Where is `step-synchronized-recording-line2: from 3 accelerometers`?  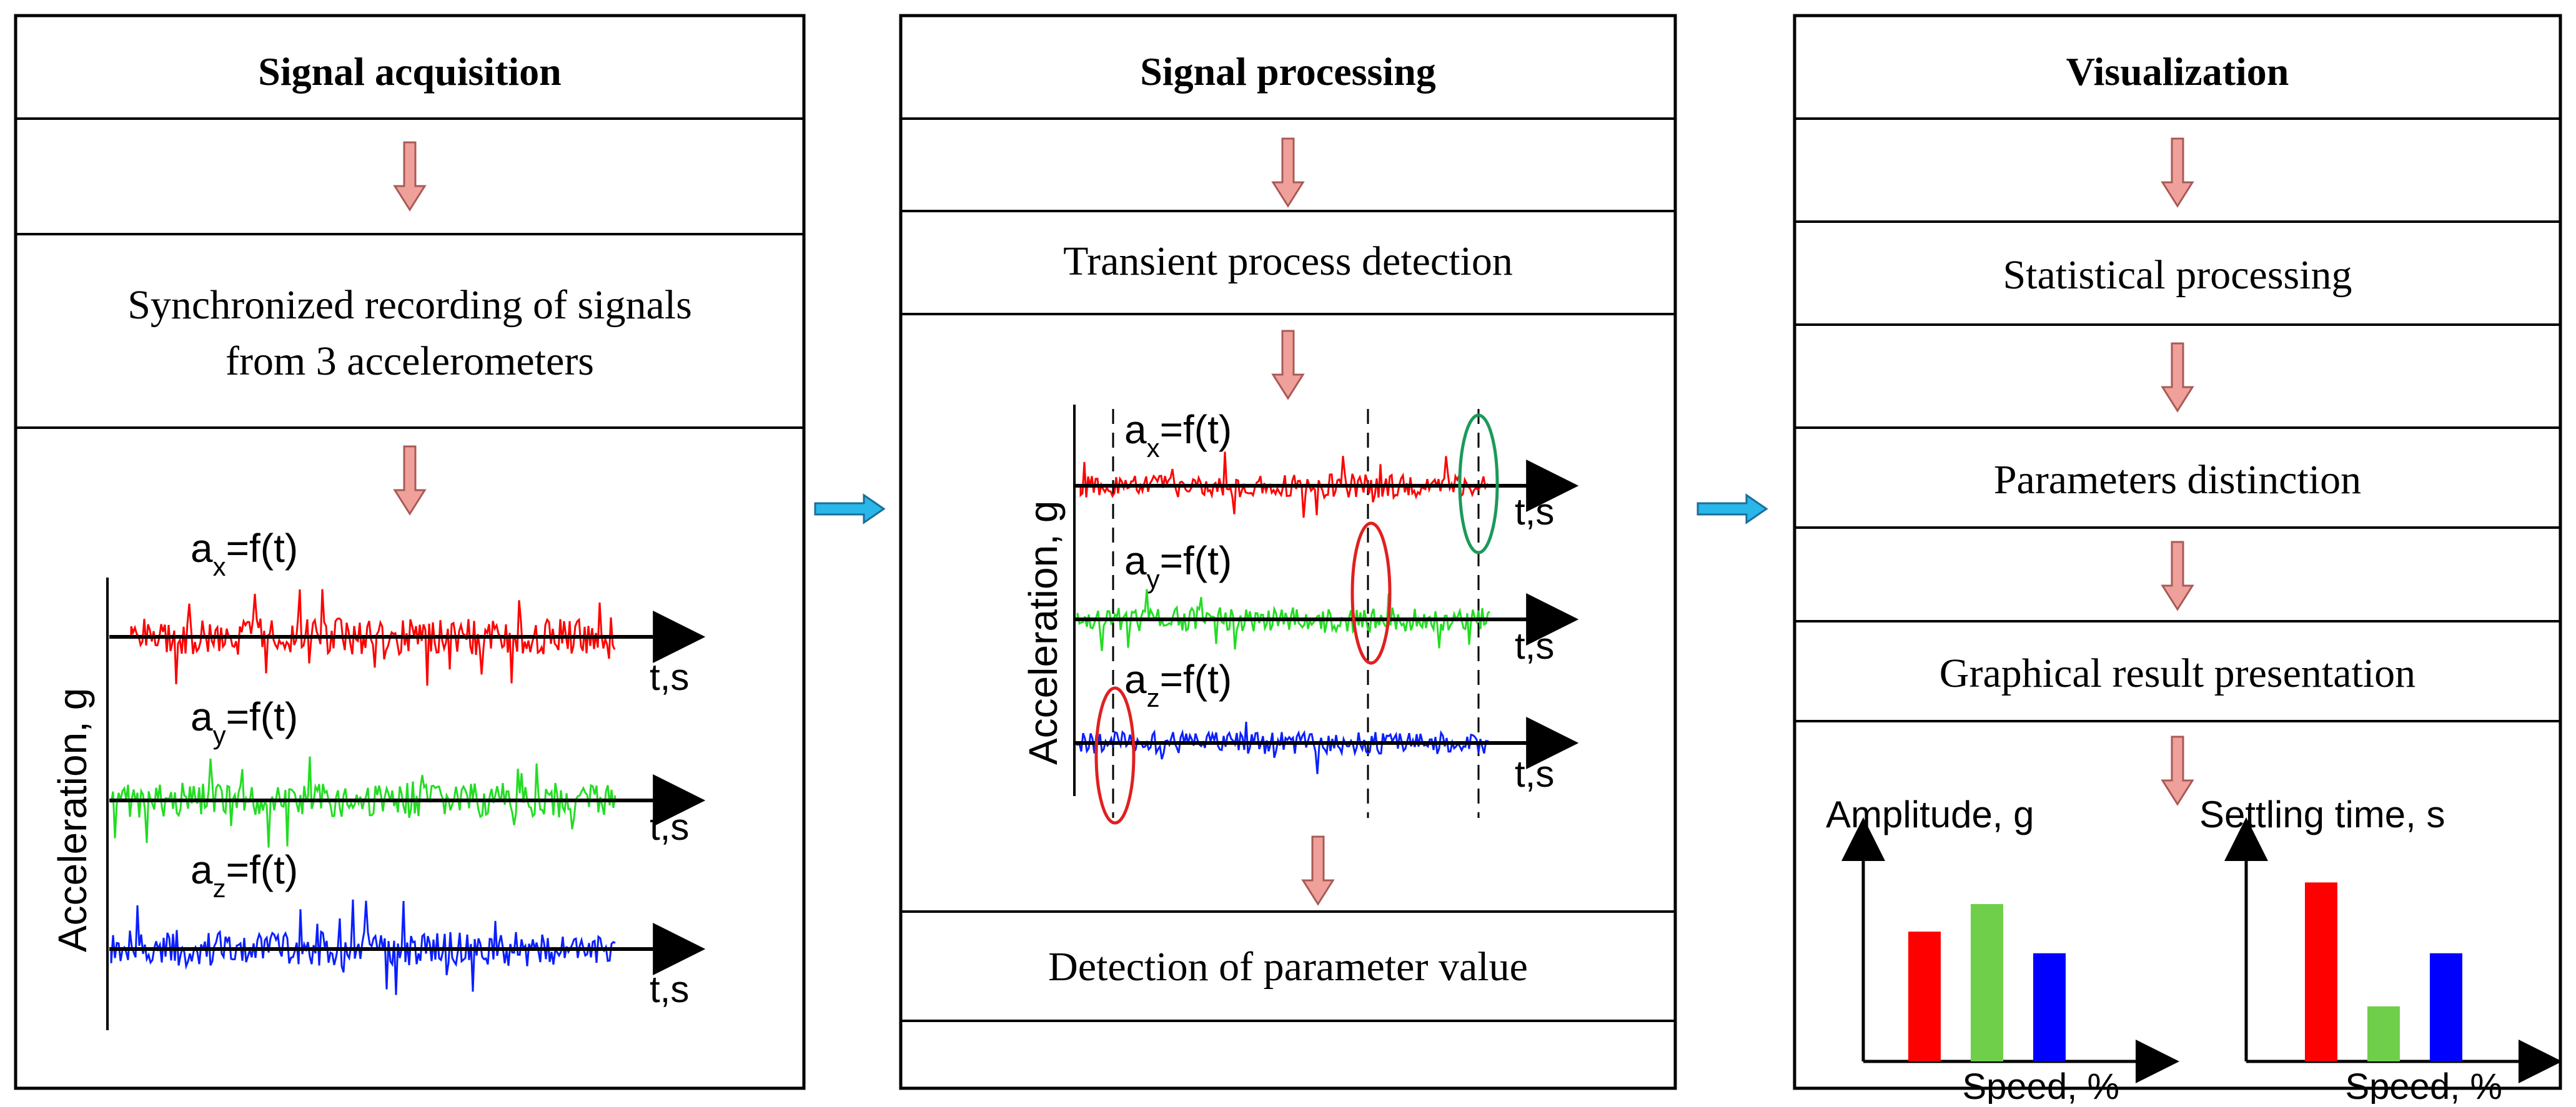 step-synchronized-recording-line2: from 3 accelerometers is located at coordinates (409, 361).